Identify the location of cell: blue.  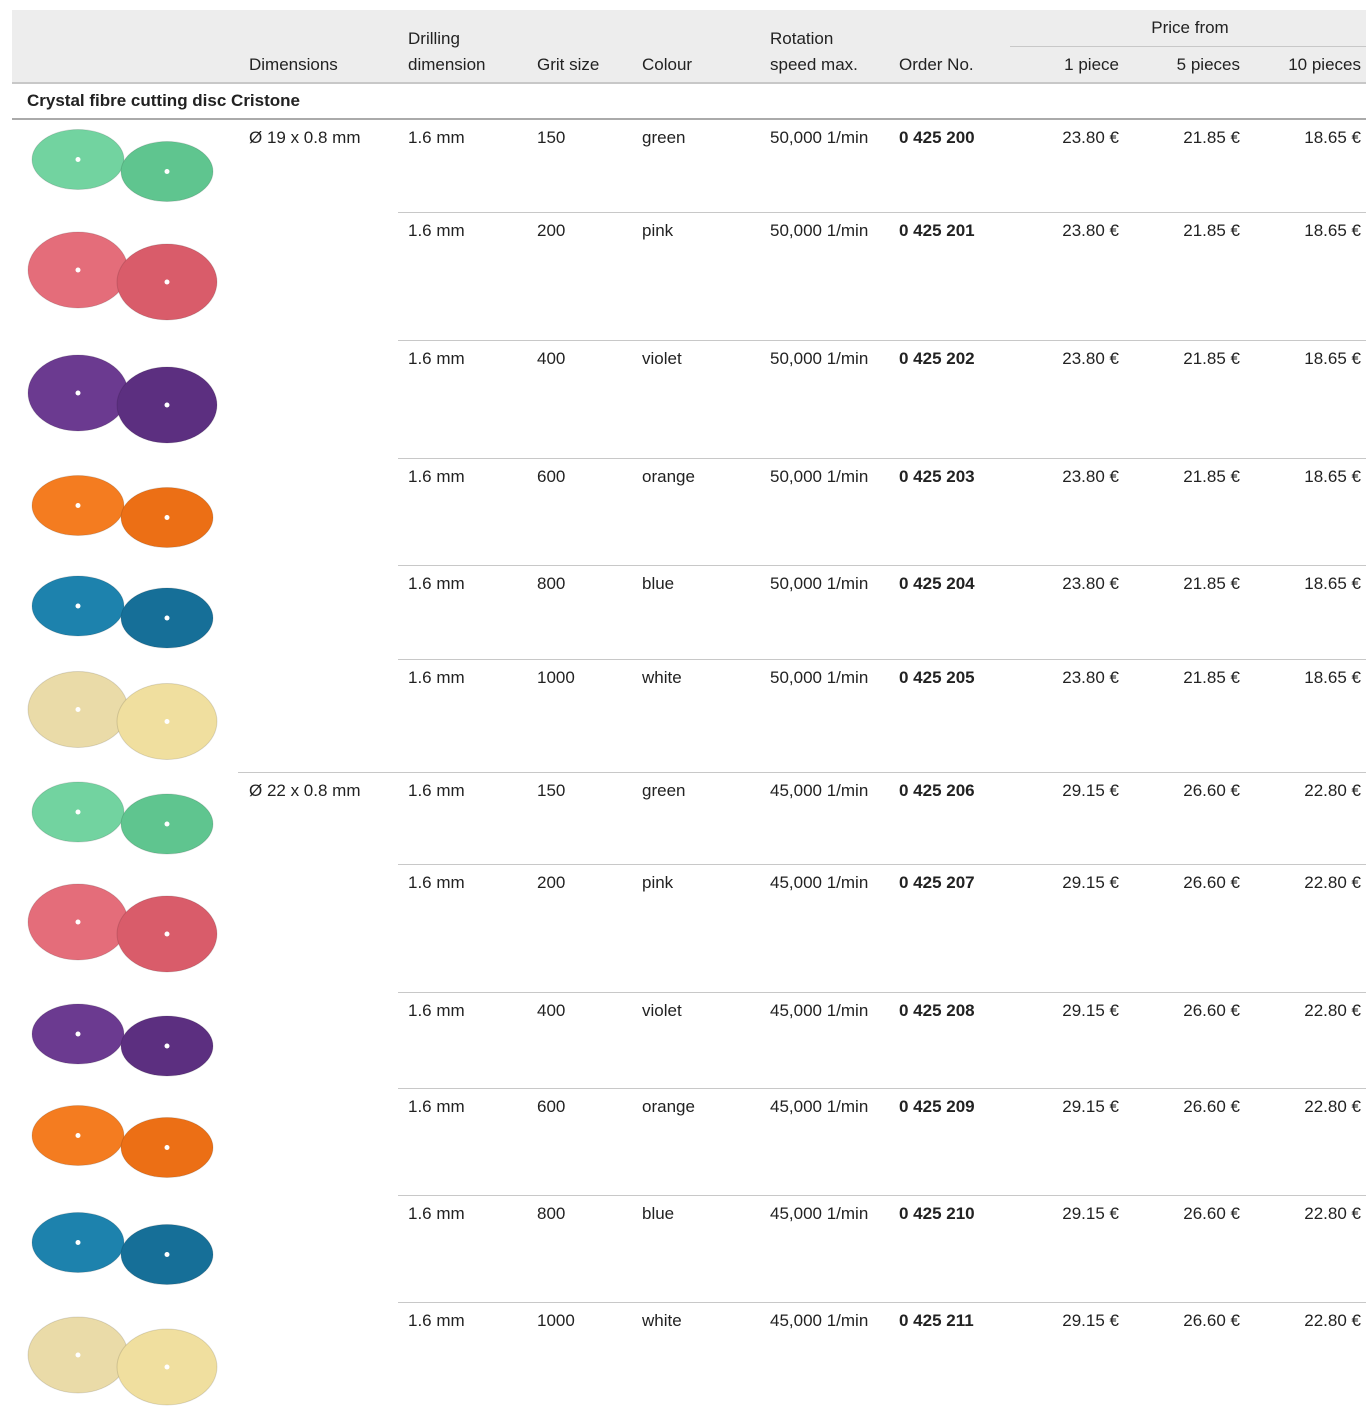
(658, 1213).